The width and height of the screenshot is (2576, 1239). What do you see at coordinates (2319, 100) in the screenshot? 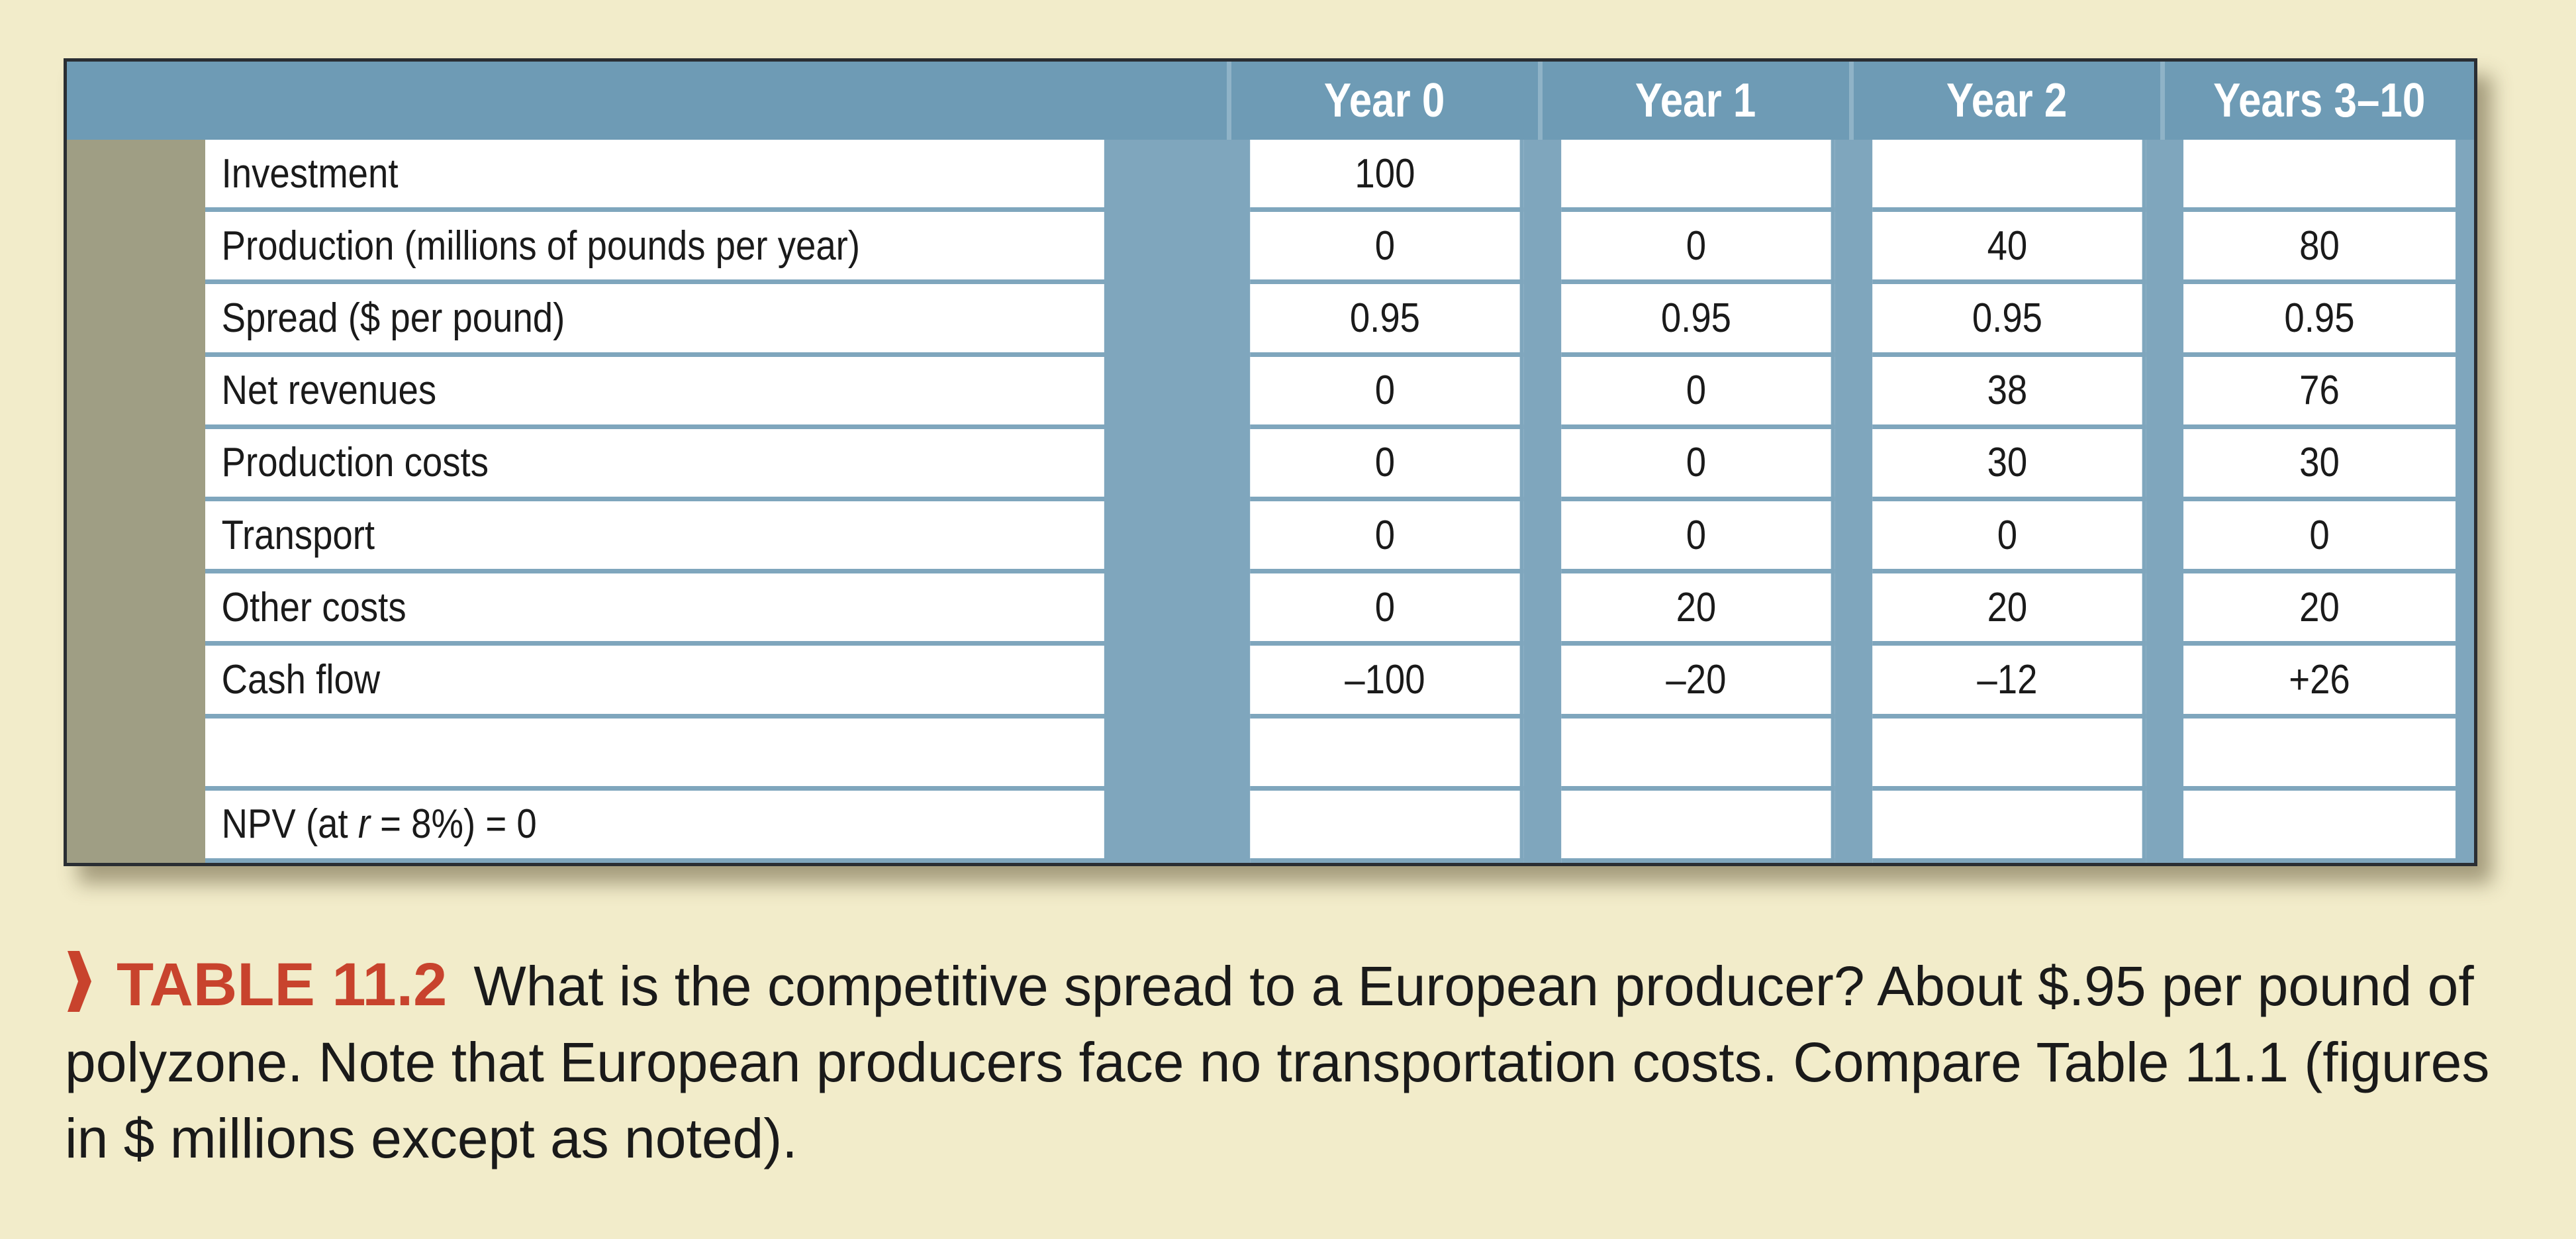
I see `column-header-years-3-10: Years 3–10` at bounding box center [2319, 100].